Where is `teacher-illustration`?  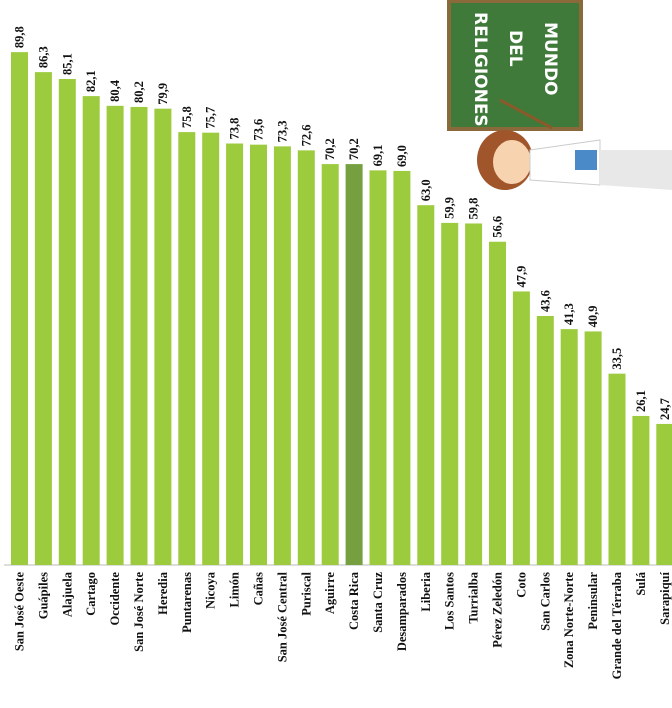
teacher-illustration is located at coordinates (559, 95).